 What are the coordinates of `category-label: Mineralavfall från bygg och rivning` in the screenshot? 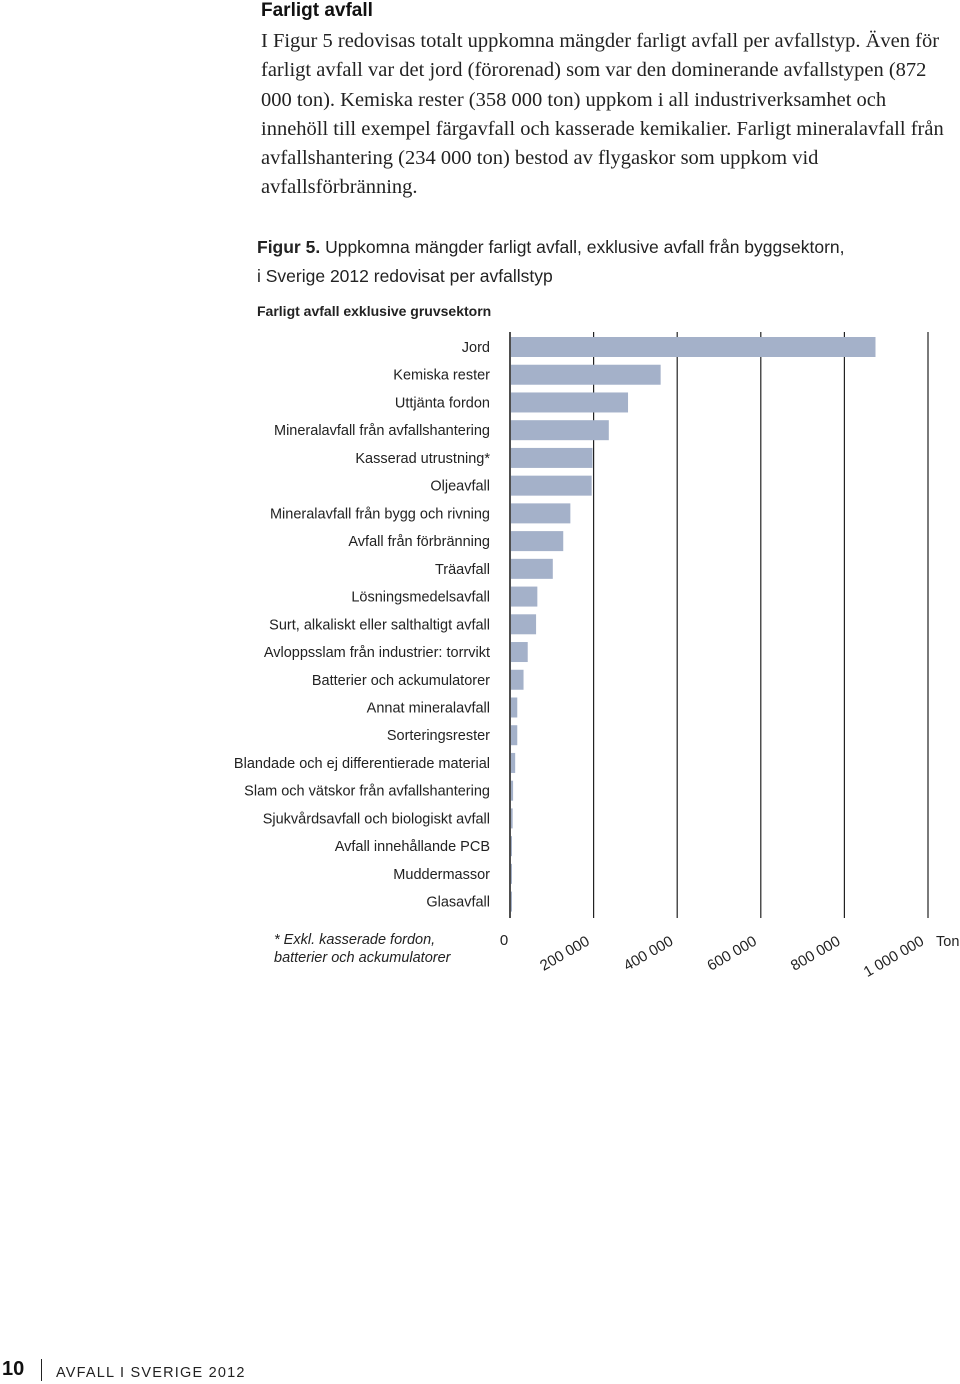 It's located at (380, 514).